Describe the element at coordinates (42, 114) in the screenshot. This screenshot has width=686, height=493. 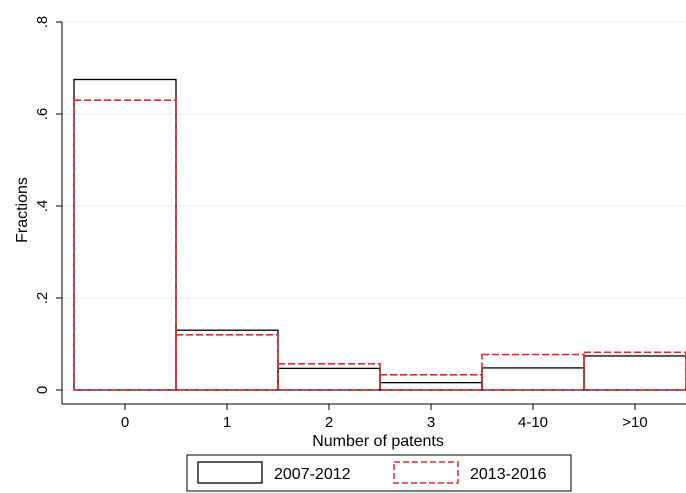
I see `y-tick-label: .6` at that location.